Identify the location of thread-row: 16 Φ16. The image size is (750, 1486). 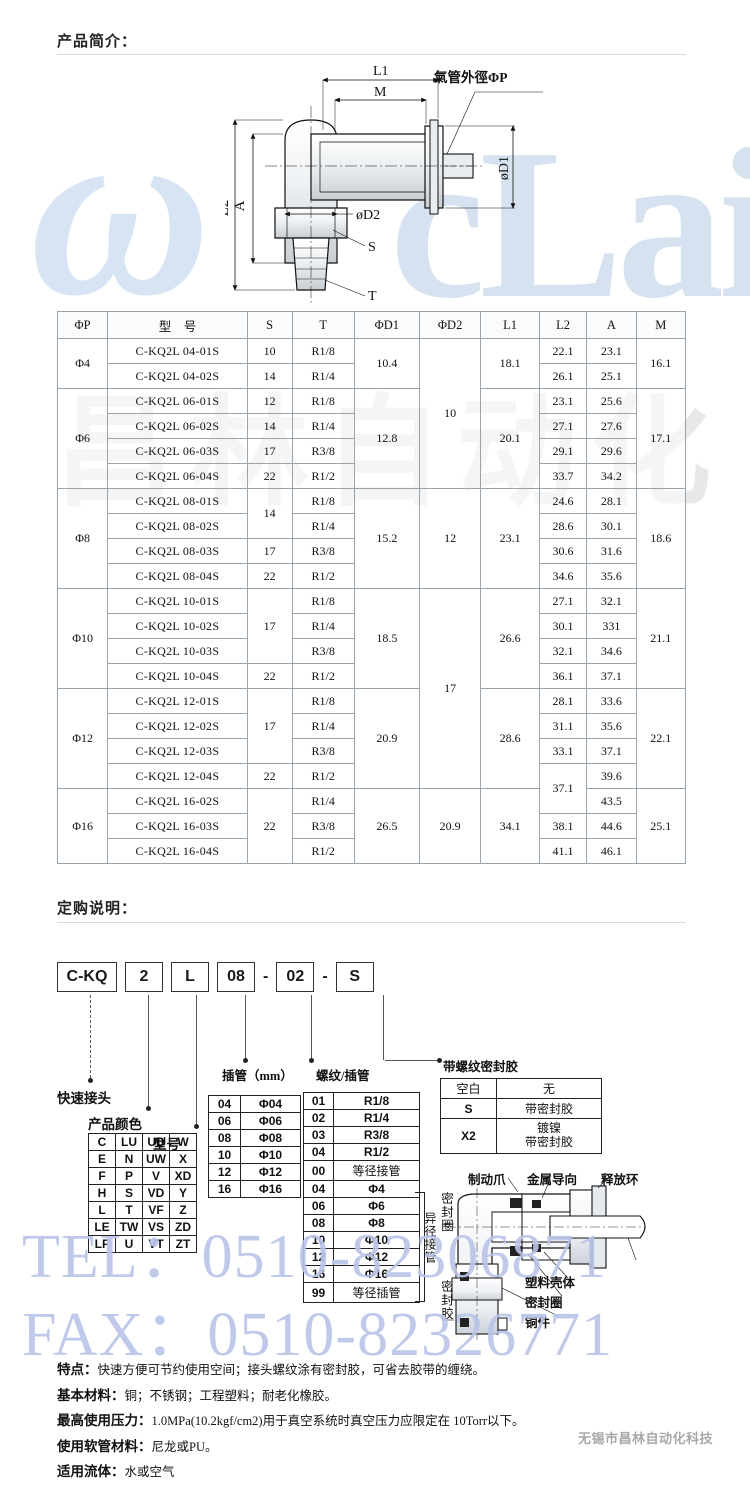
(361, 1274).